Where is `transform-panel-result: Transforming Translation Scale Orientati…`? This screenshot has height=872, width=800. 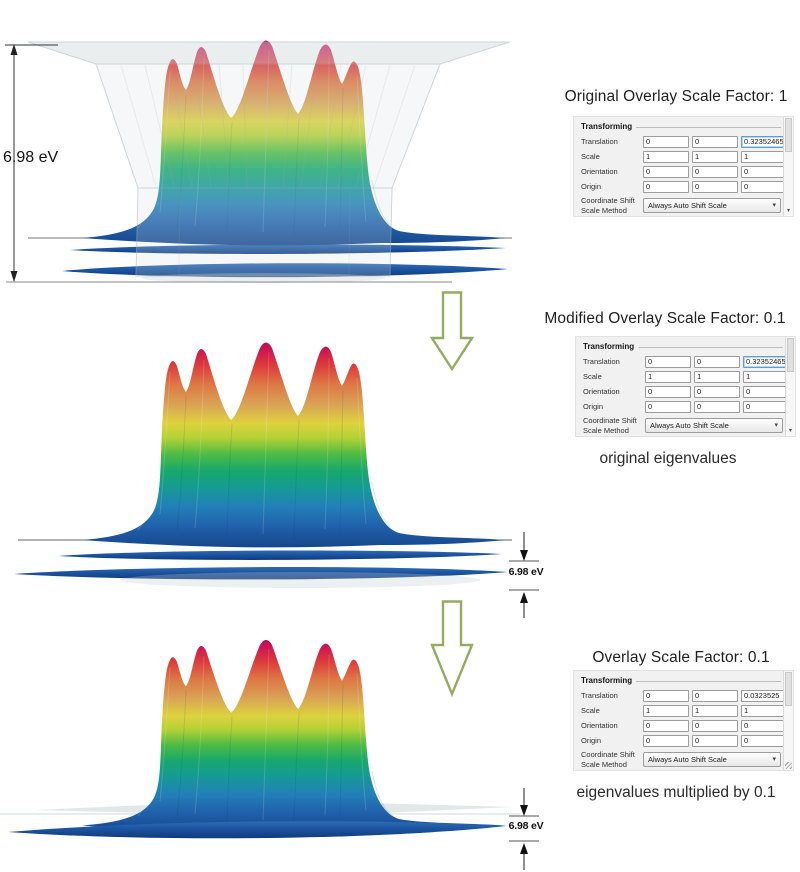
transform-panel-result: Transforming Translation Scale Orientati… is located at coordinates (683, 720).